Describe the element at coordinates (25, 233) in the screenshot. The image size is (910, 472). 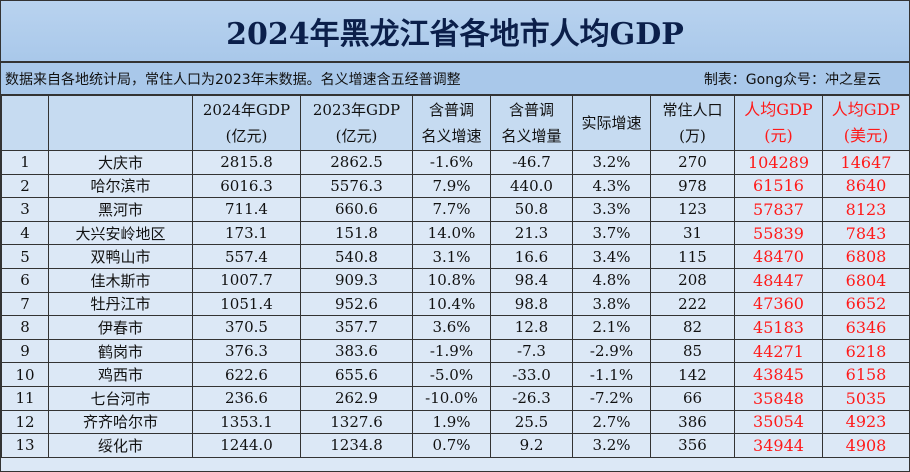
I see `table-cell: 4` at that location.